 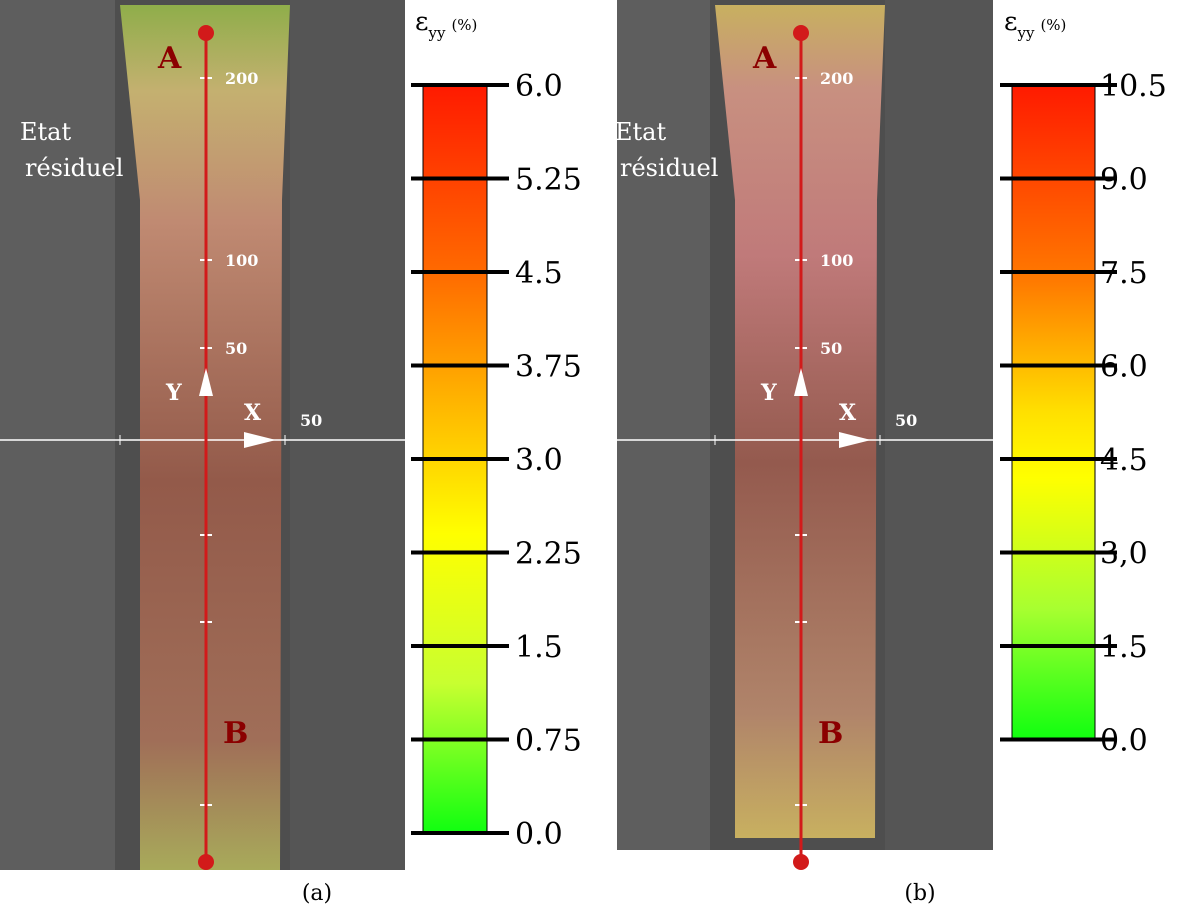 What do you see at coordinates (1053, 412) in the screenshot?
I see `colorbar` at bounding box center [1053, 412].